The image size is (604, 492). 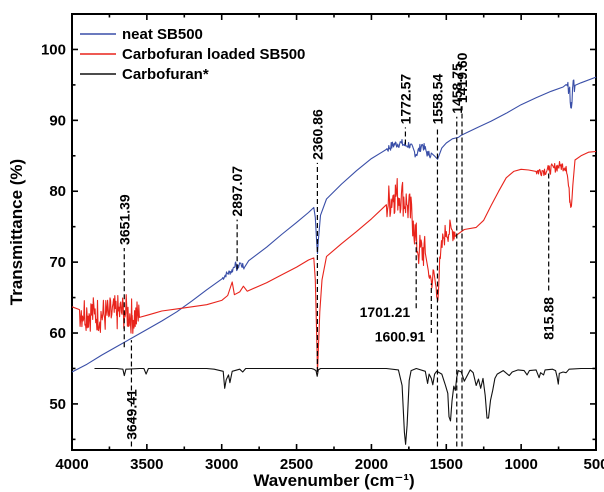 What do you see at coordinates (53, 49) in the screenshot?
I see `y-tick-label: 100` at bounding box center [53, 49].